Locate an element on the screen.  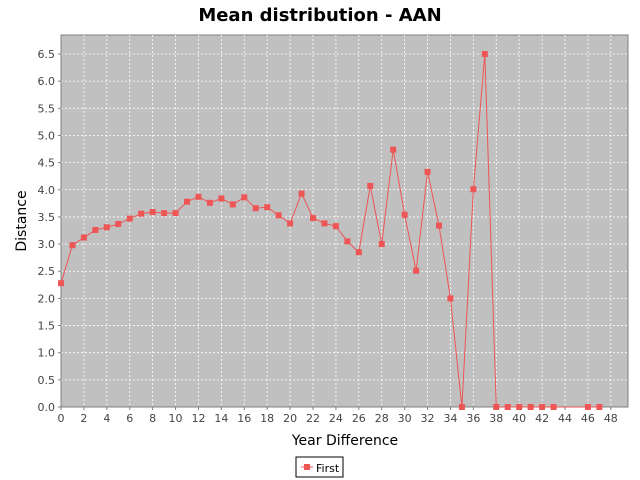
x-tick-label: 36 is located at coordinates (473, 418).